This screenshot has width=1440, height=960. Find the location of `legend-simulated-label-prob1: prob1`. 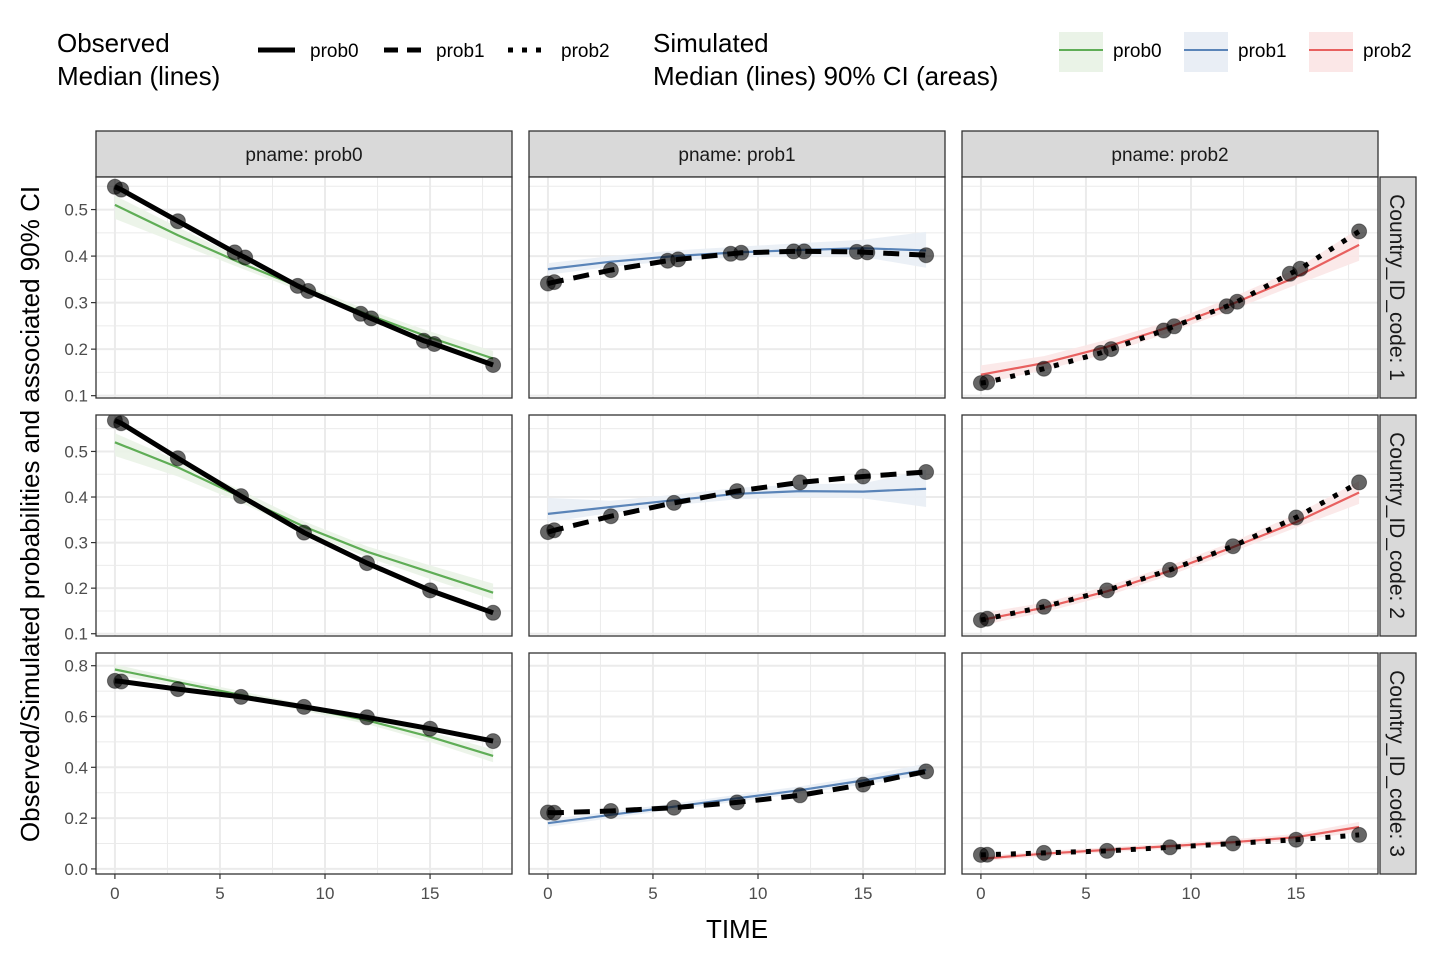

legend-simulated-label-prob1: prob1 is located at coordinates (1262, 51).